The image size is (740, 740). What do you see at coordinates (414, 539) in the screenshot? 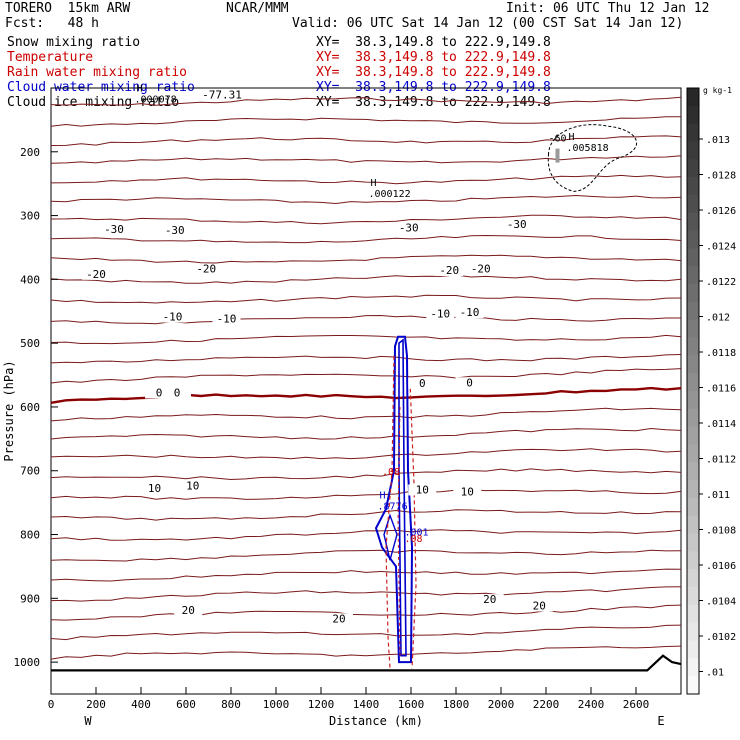
I see `extremum-value: .08` at bounding box center [414, 539].